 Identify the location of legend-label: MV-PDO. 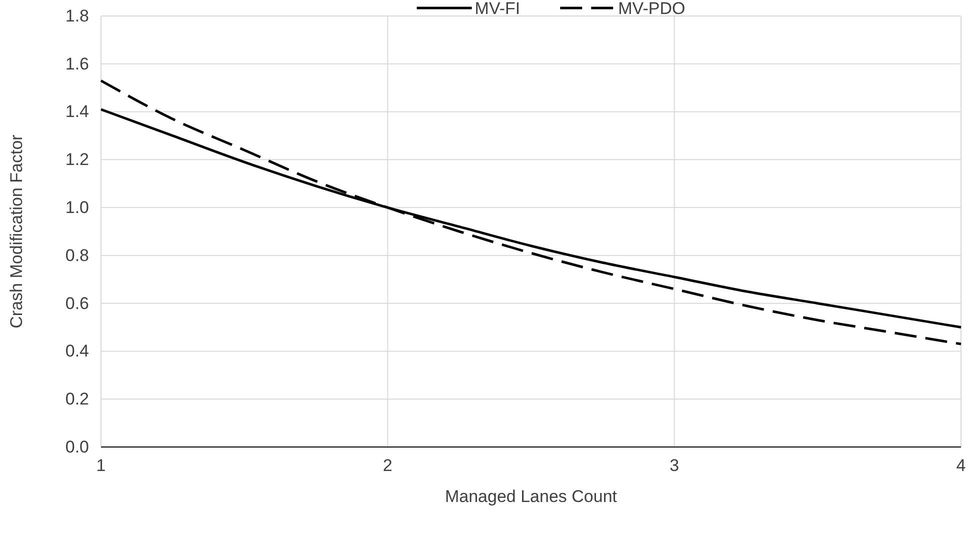
(652, 9).